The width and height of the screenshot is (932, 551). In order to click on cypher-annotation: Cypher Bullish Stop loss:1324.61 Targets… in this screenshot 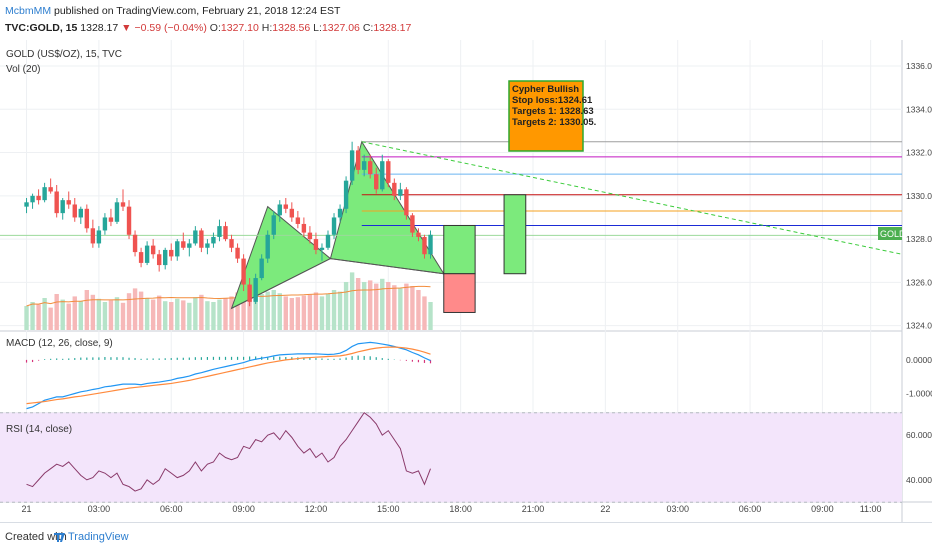, I will do `click(552, 116)`.